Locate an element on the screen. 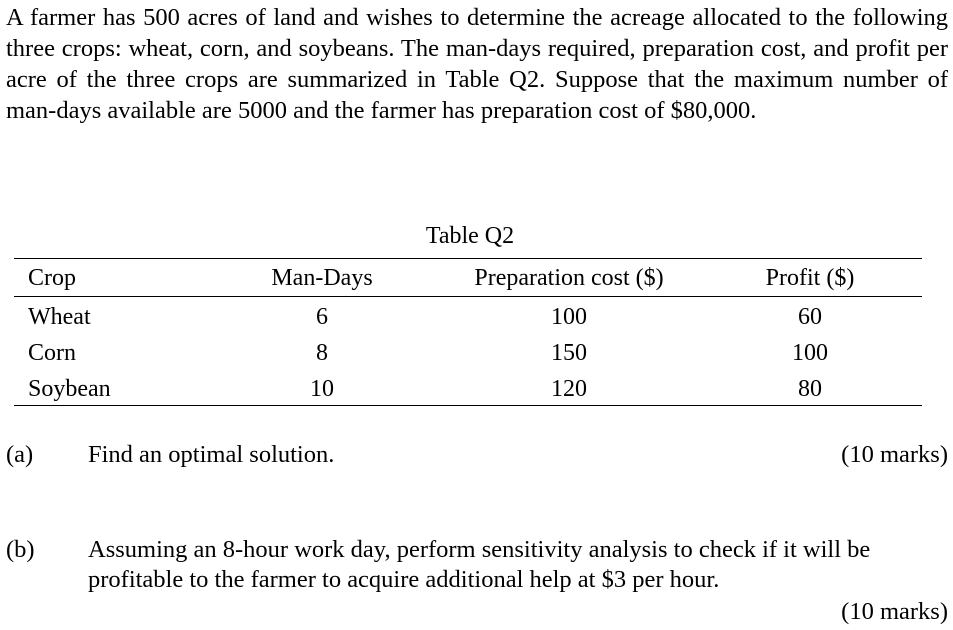  cell-profit: 100 is located at coordinates (810, 353).